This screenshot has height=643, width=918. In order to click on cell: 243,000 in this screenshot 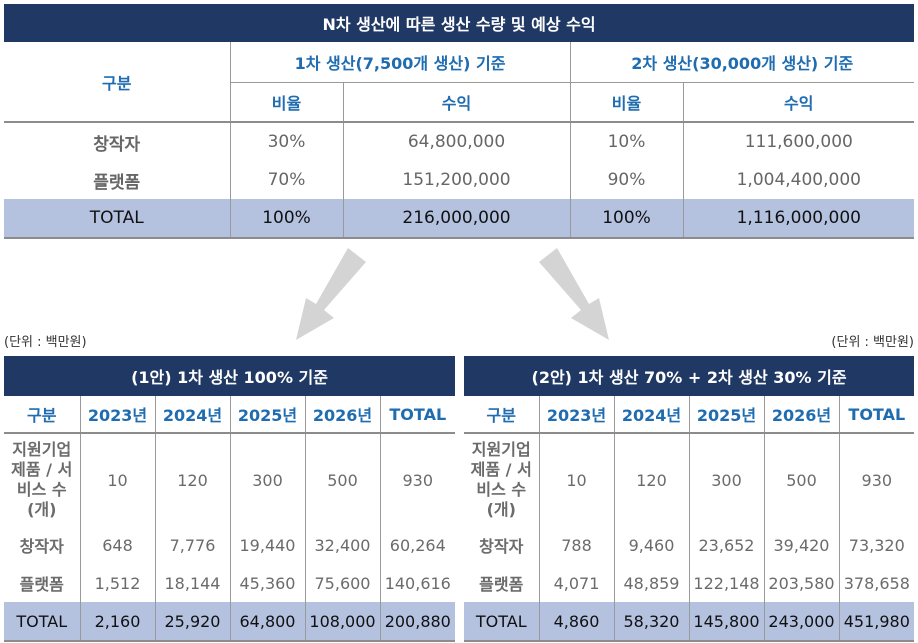, I will do `click(801, 622)`.